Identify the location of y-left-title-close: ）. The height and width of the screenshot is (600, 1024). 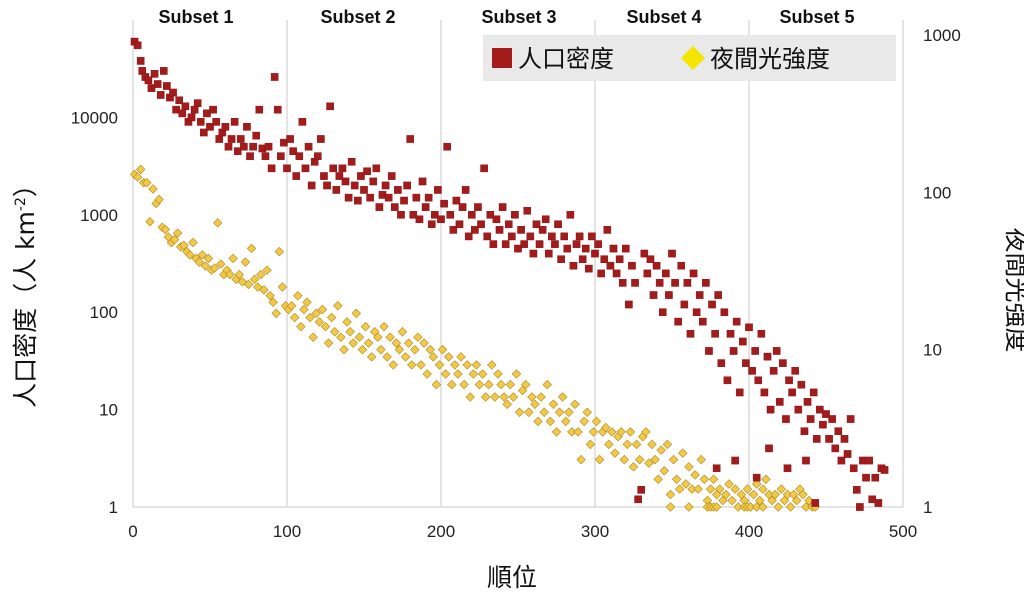
(25, 184).